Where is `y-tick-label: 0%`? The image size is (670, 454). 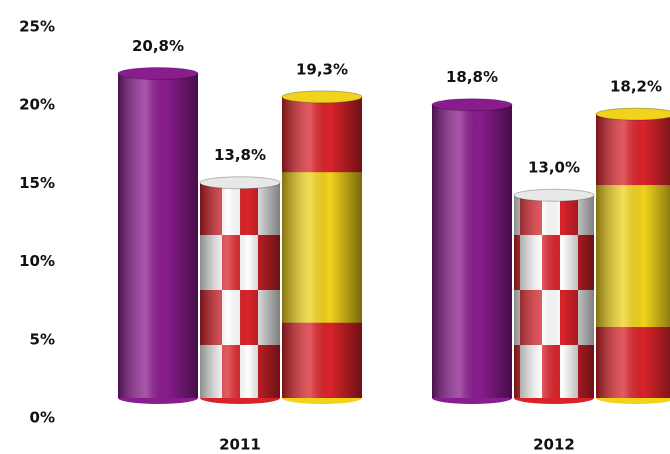
y-tick-label: 0% is located at coordinates (42, 418).